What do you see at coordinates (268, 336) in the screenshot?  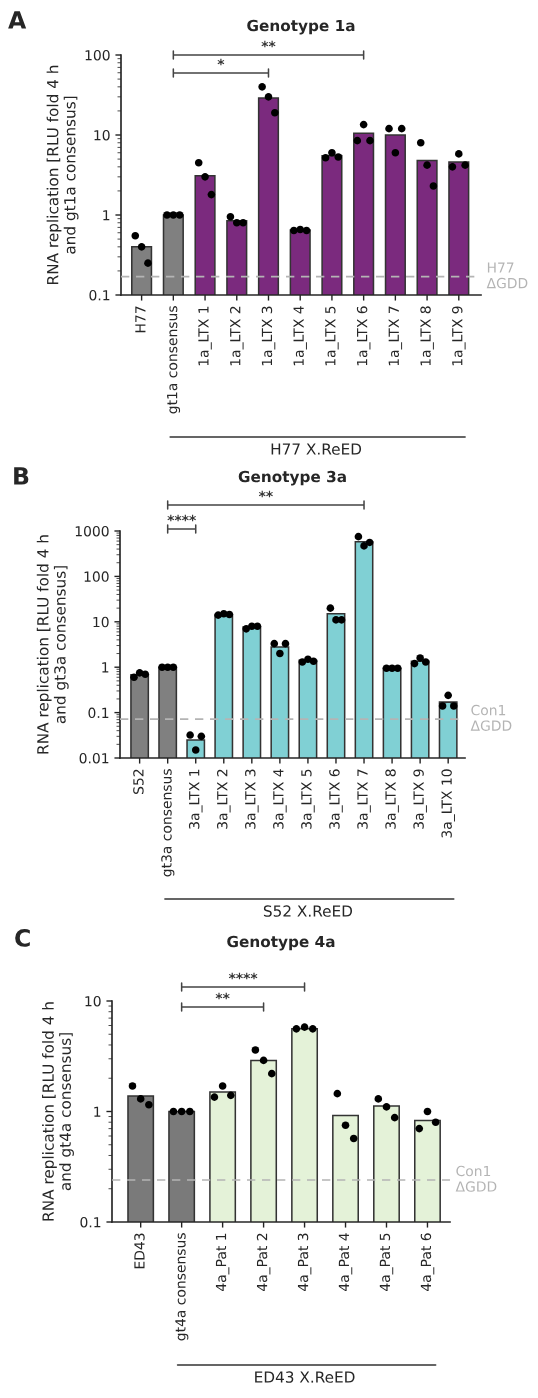 I see `x-tick-label: 1a_LTX 3` at bounding box center [268, 336].